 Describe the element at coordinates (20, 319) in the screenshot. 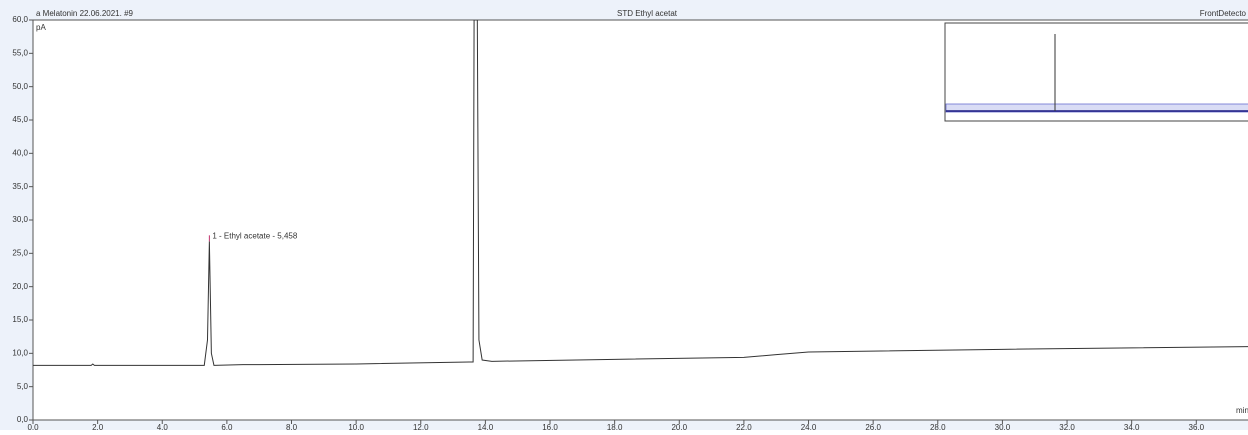

I see `y-tick-label: 15,0` at that location.